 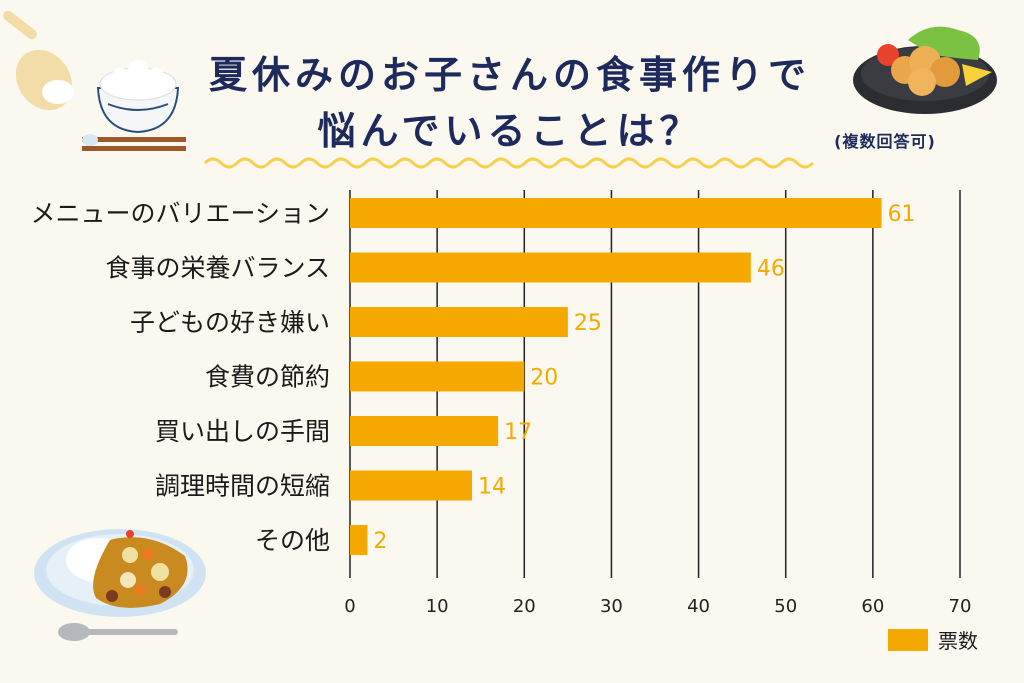 I want to click on legend-swatch, so click(x=908, y=640).